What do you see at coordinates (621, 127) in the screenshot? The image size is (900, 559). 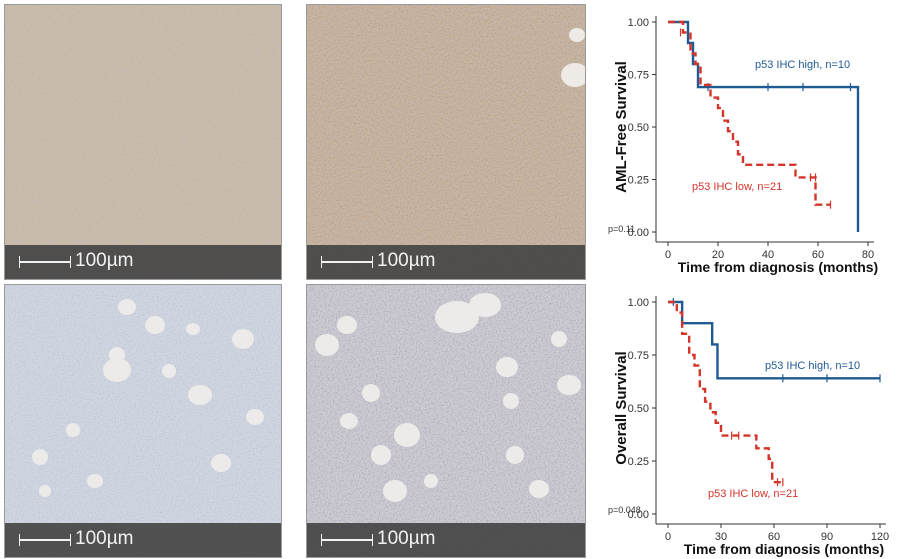 I see `y-axis-label: AML-Free Survival` at bounding box center [621, 127].